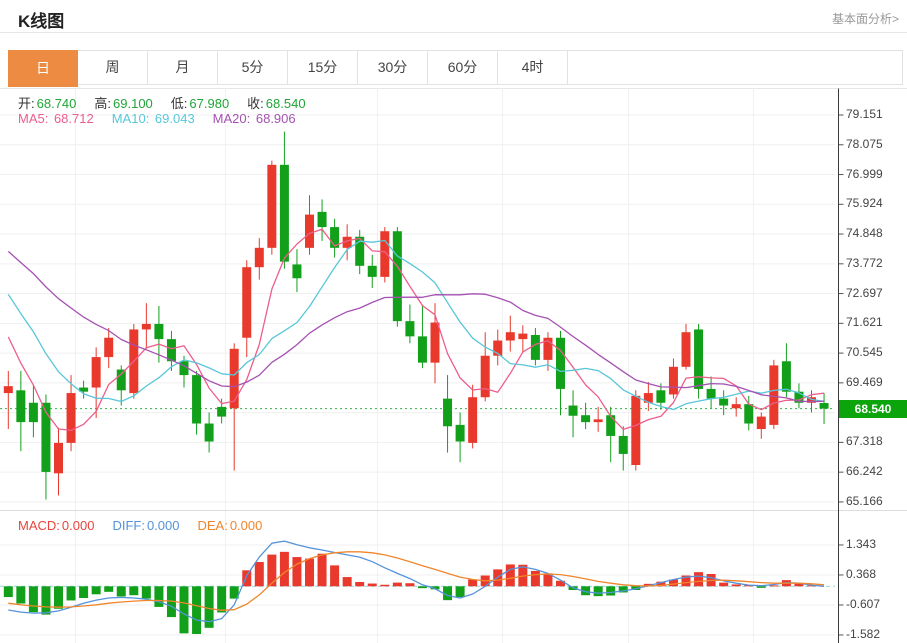 The width and height of the screenshot is (907, 643). What do you see at coordinates (41, 21) in the screenshot?
I see `page-title: K线图` at bounding box center [41, 21].